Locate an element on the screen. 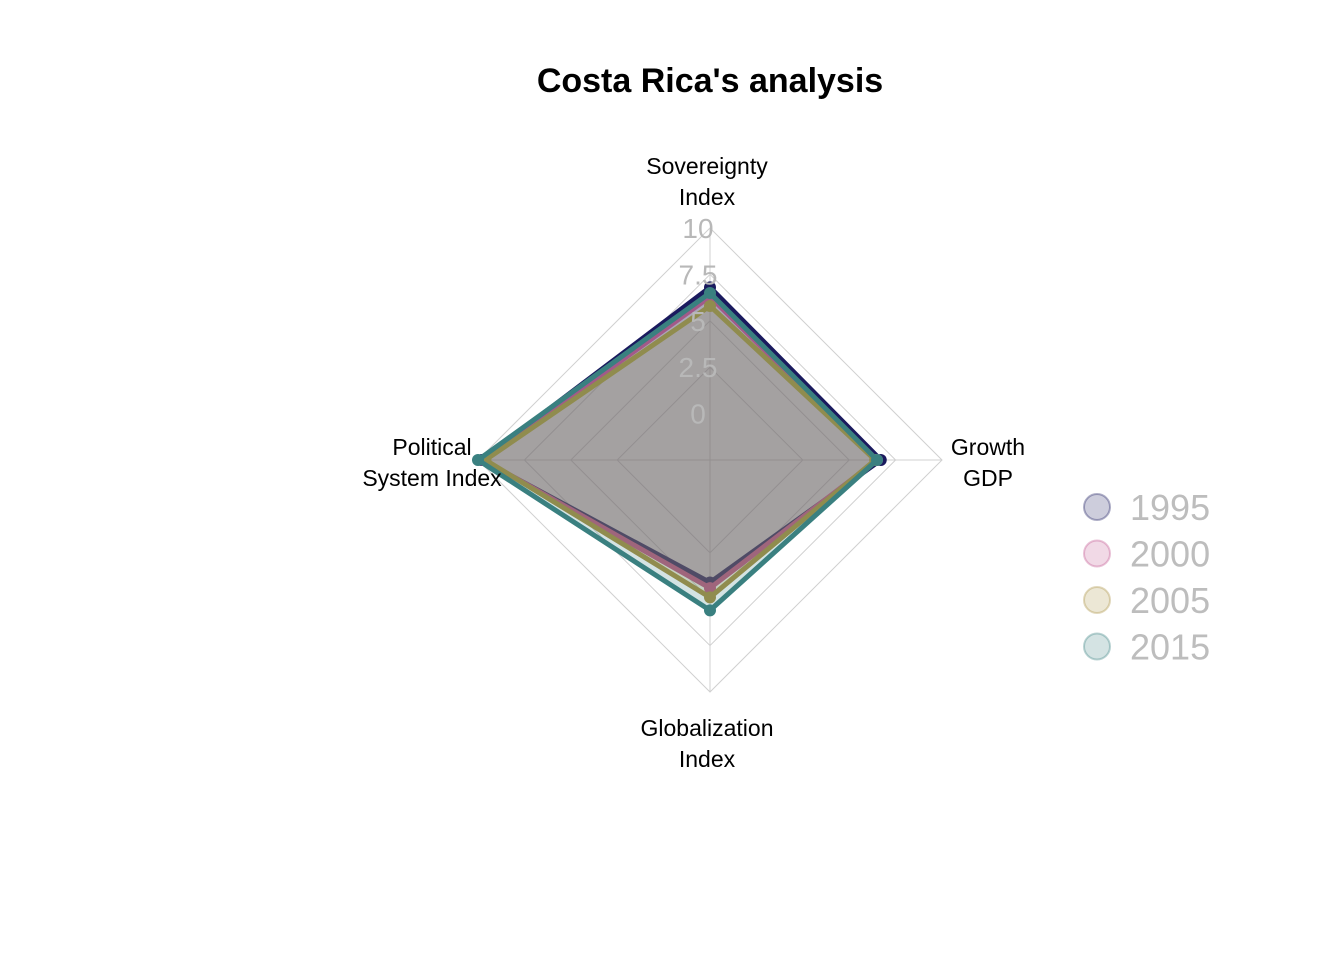 The width and height of the screenshot is (1344, 960). legend-key-2000 is located at coordinates (1097, 553).